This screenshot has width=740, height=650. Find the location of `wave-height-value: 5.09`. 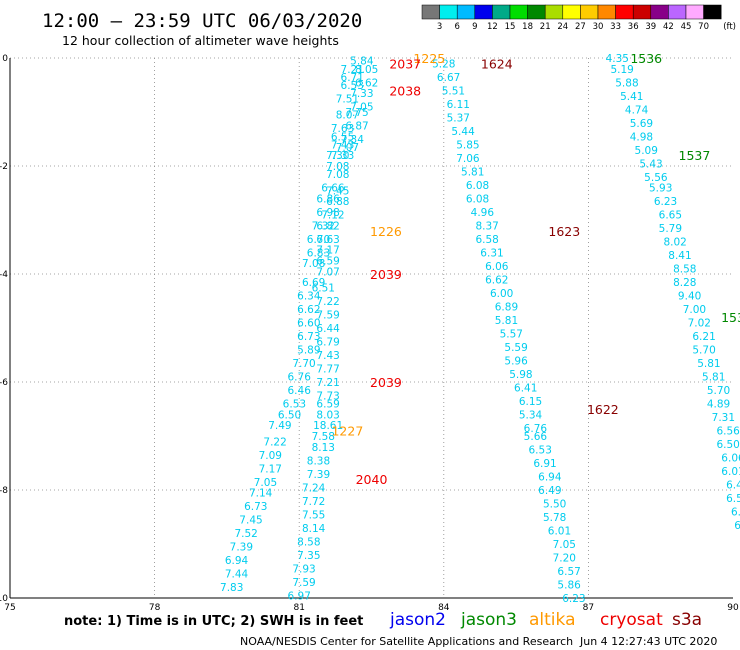

wave-height-value: 5.09 is located at coordinates (646, 151).